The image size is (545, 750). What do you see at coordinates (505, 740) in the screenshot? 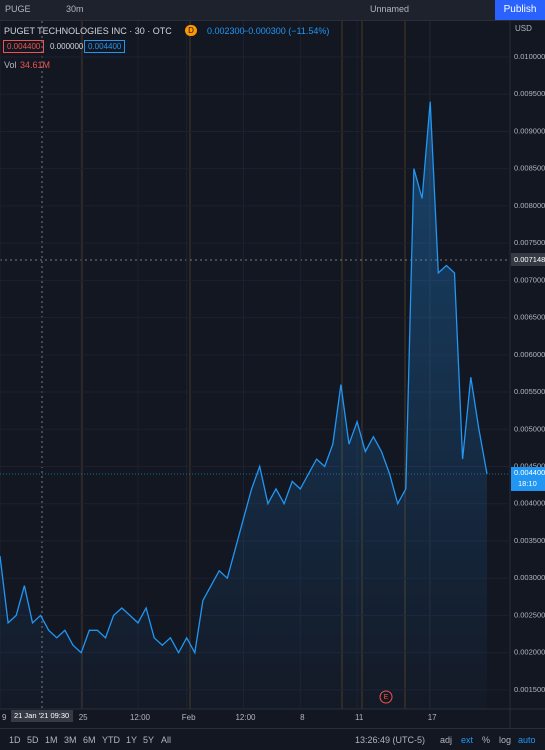
I see `option-button: log` at bounding box center [505, 740].